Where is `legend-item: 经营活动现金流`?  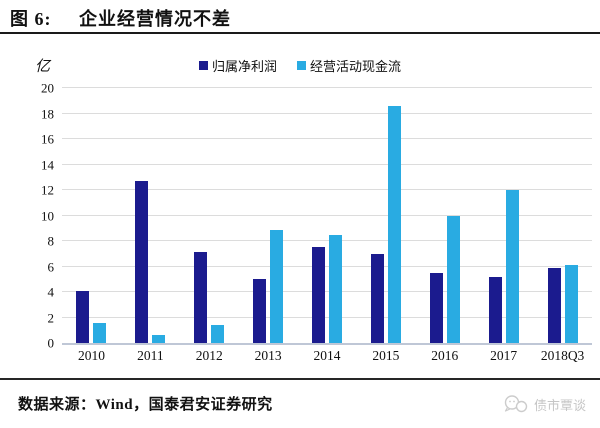 legend-item: 经营活动现金流 is located at coordinates (349, 65).